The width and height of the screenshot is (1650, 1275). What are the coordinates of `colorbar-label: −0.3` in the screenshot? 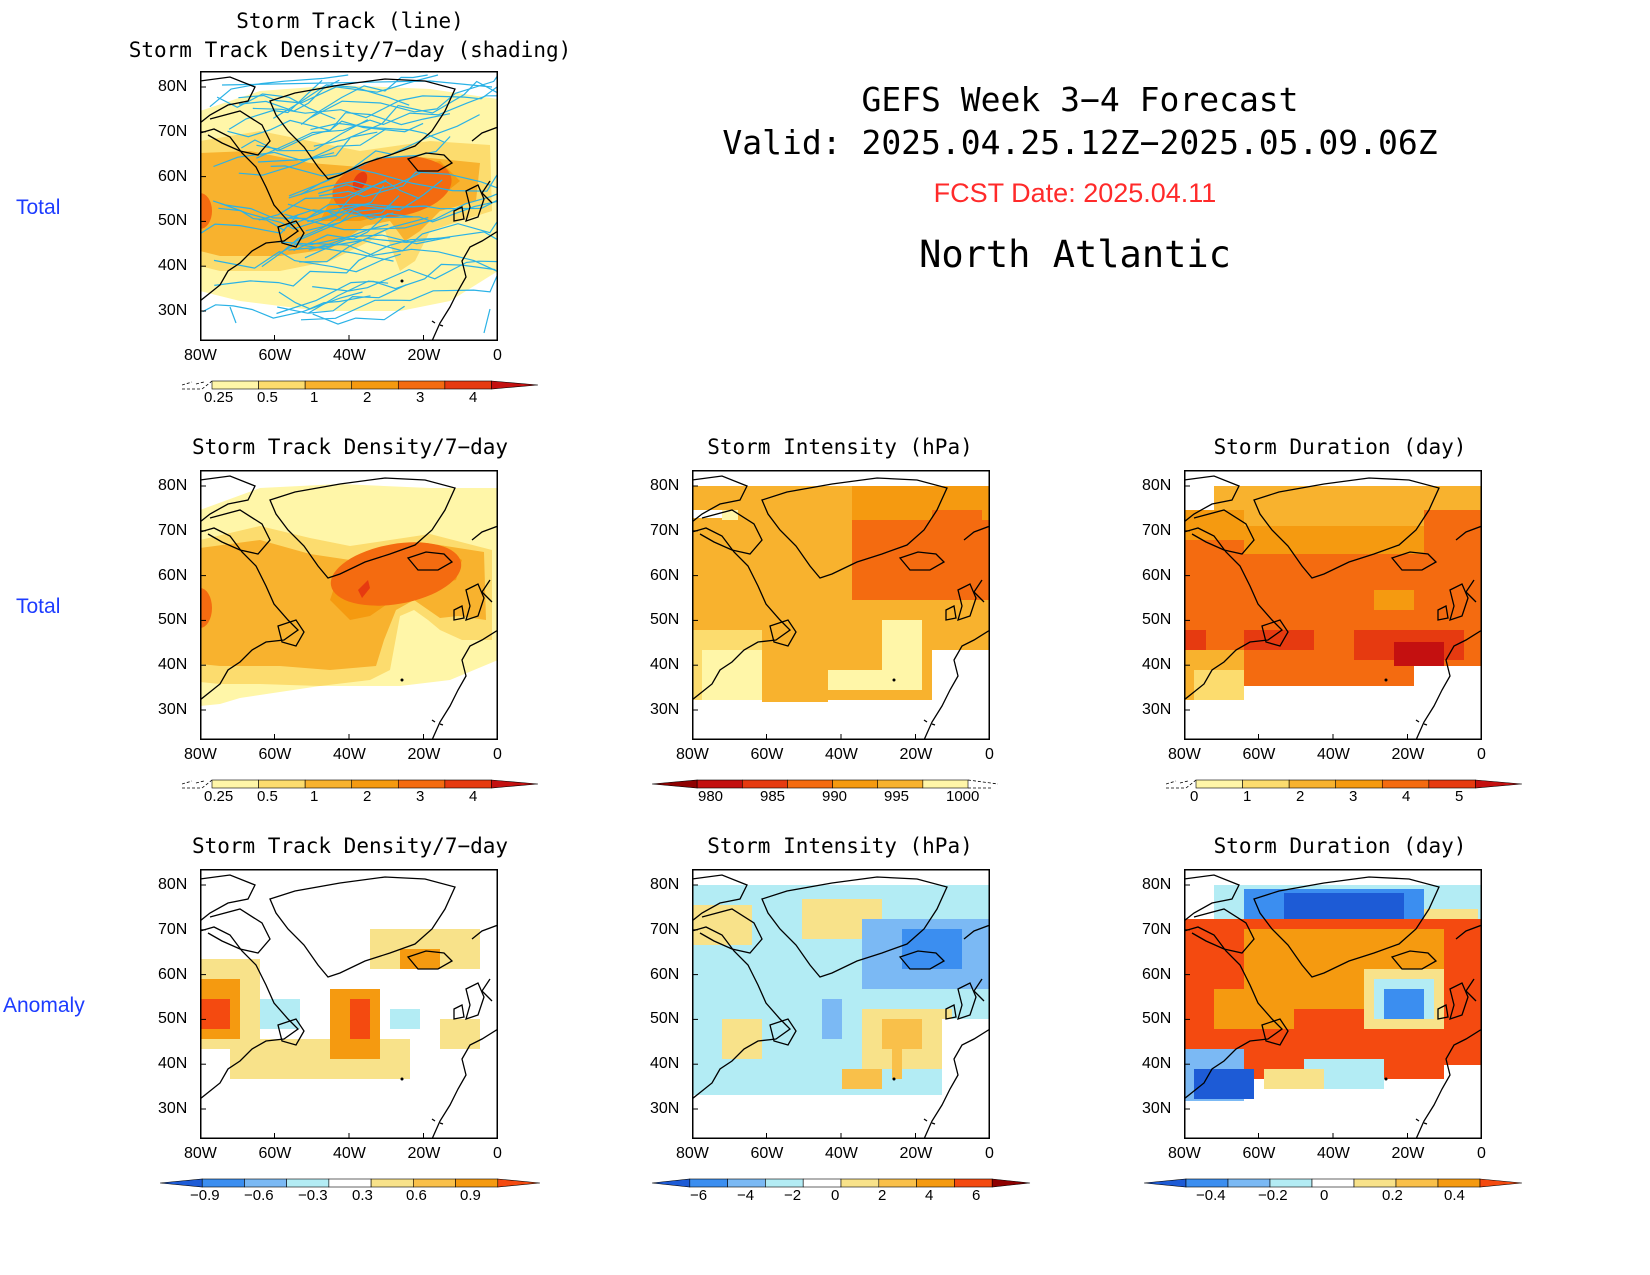 It's located at (313, 1195).